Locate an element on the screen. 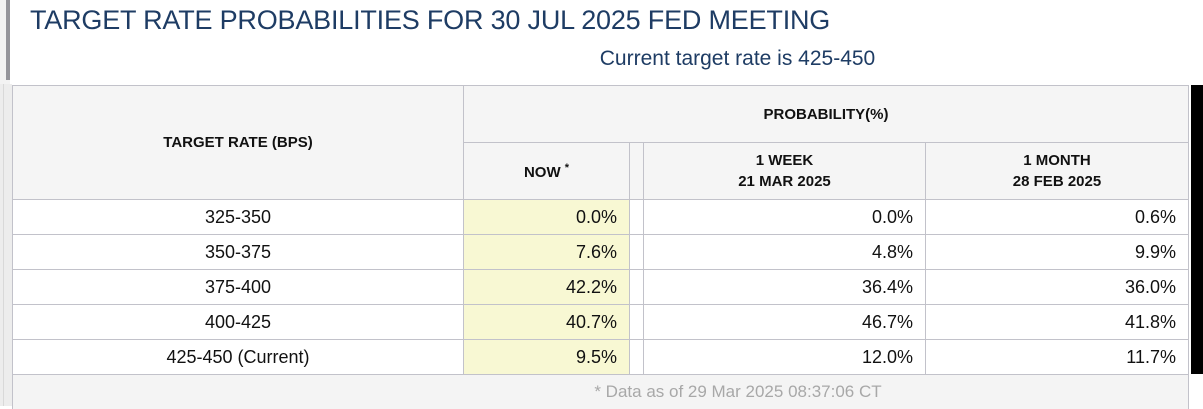  week-probability-cell: 12.0% is located at coordinates (784, 357).